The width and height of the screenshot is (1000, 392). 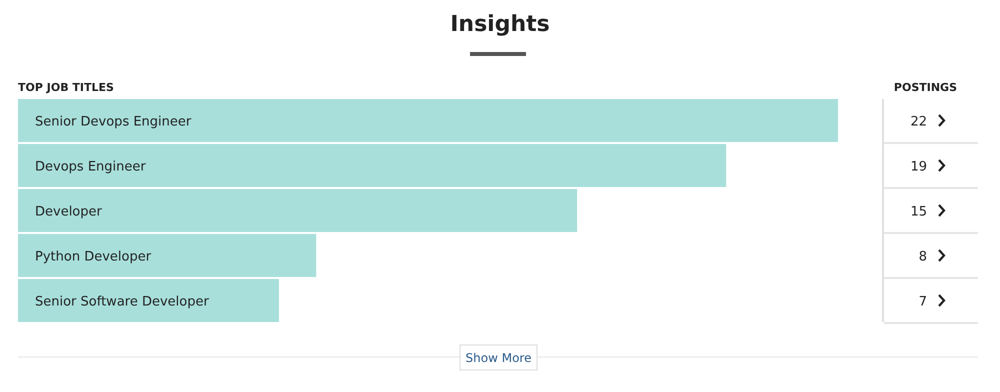 What do you see at coordinates (66, 87) in the screenshot?
I see `y-axis-title: TOP JOB TITLES` at bounding box center [66, 87].